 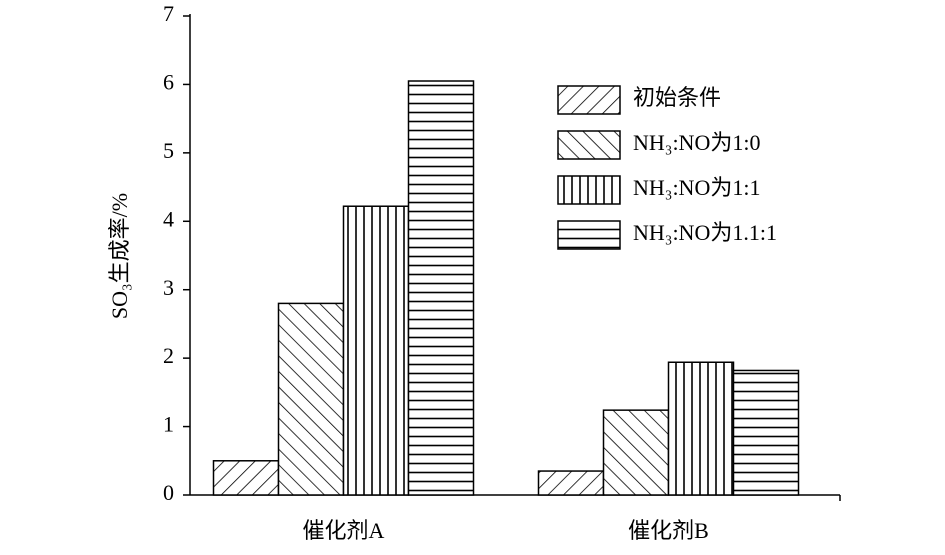 What do you see at coordinates (696, 187) in the screenshot?
I see `legend-label: NH₃:NO为1:1` at bounding box center [696, 187].